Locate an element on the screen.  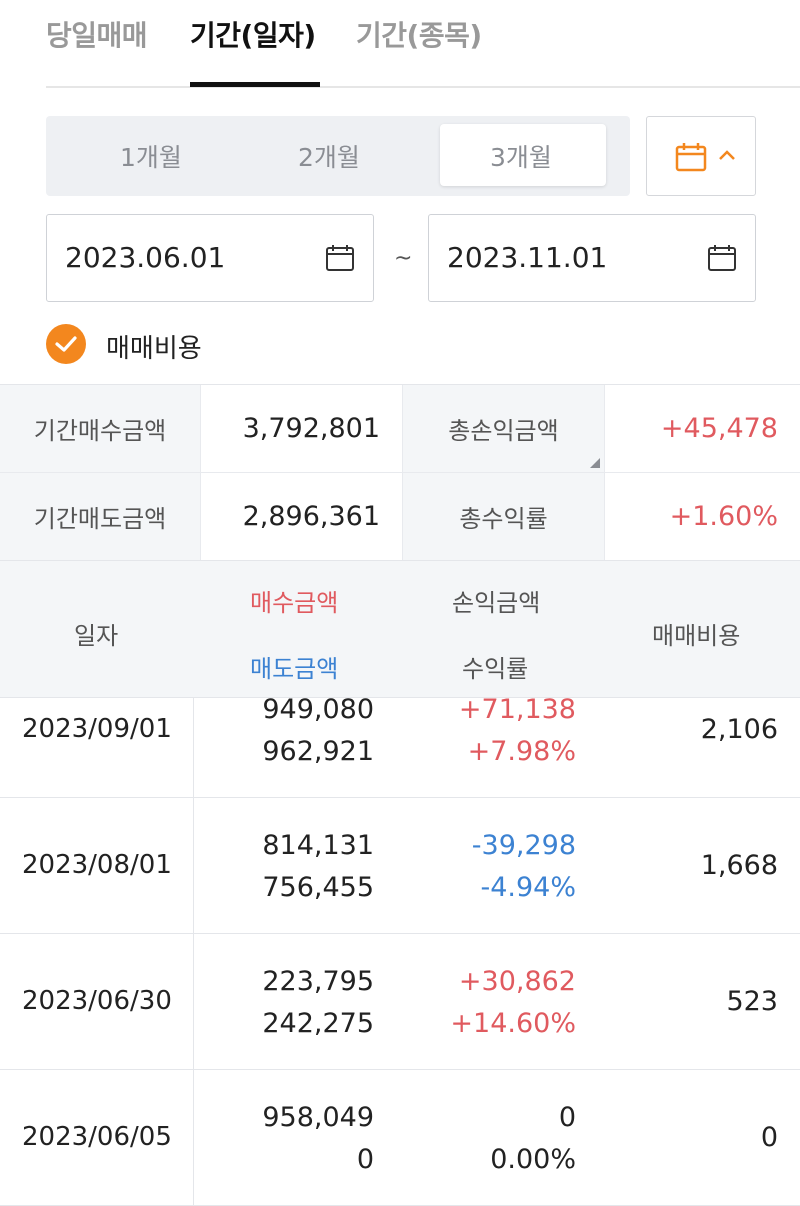
header-sell-amount: 매도금액 is located at coordinates (294, 669).